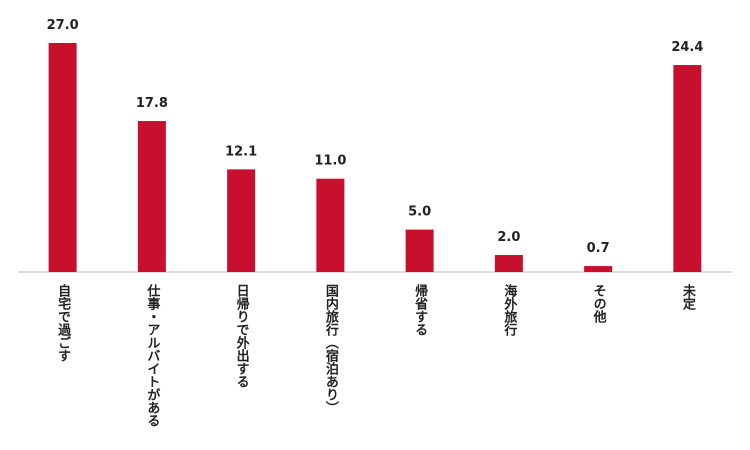 This screenshot has height=450, width=750. Describe the element at coordinates (599, 304) in the screenshot. I see `x-tick-label: その他` at that location.